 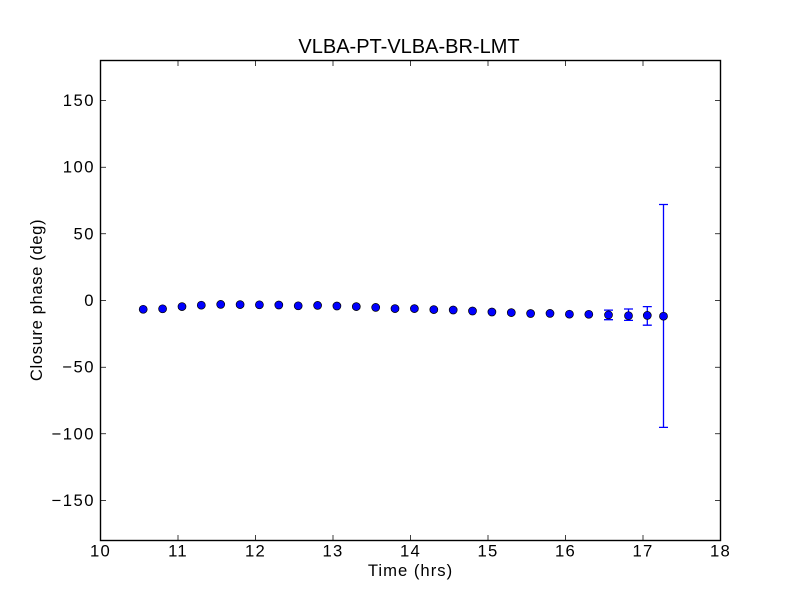 I want to click on svg-text: 15, so click(x=488, y=551).